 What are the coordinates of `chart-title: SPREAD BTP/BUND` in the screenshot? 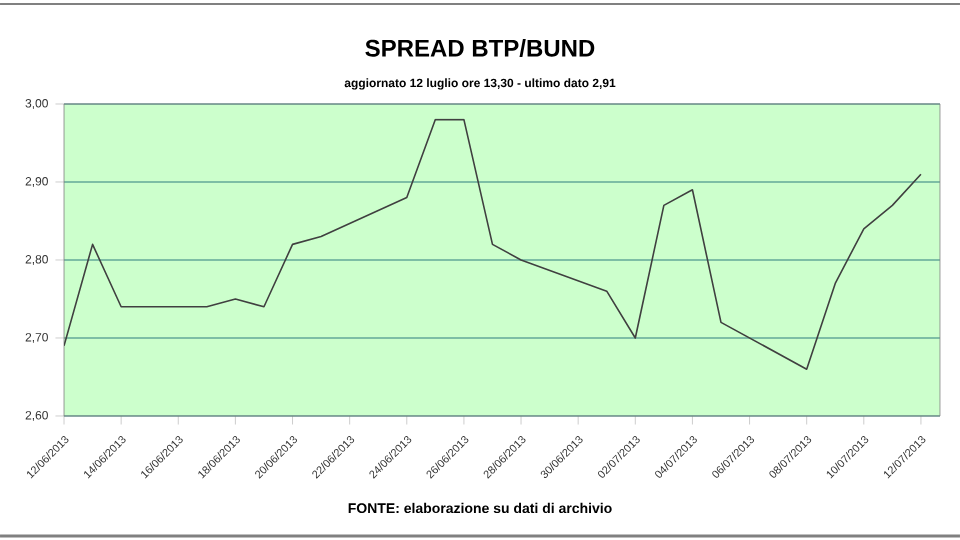 It's located at (480, 48).